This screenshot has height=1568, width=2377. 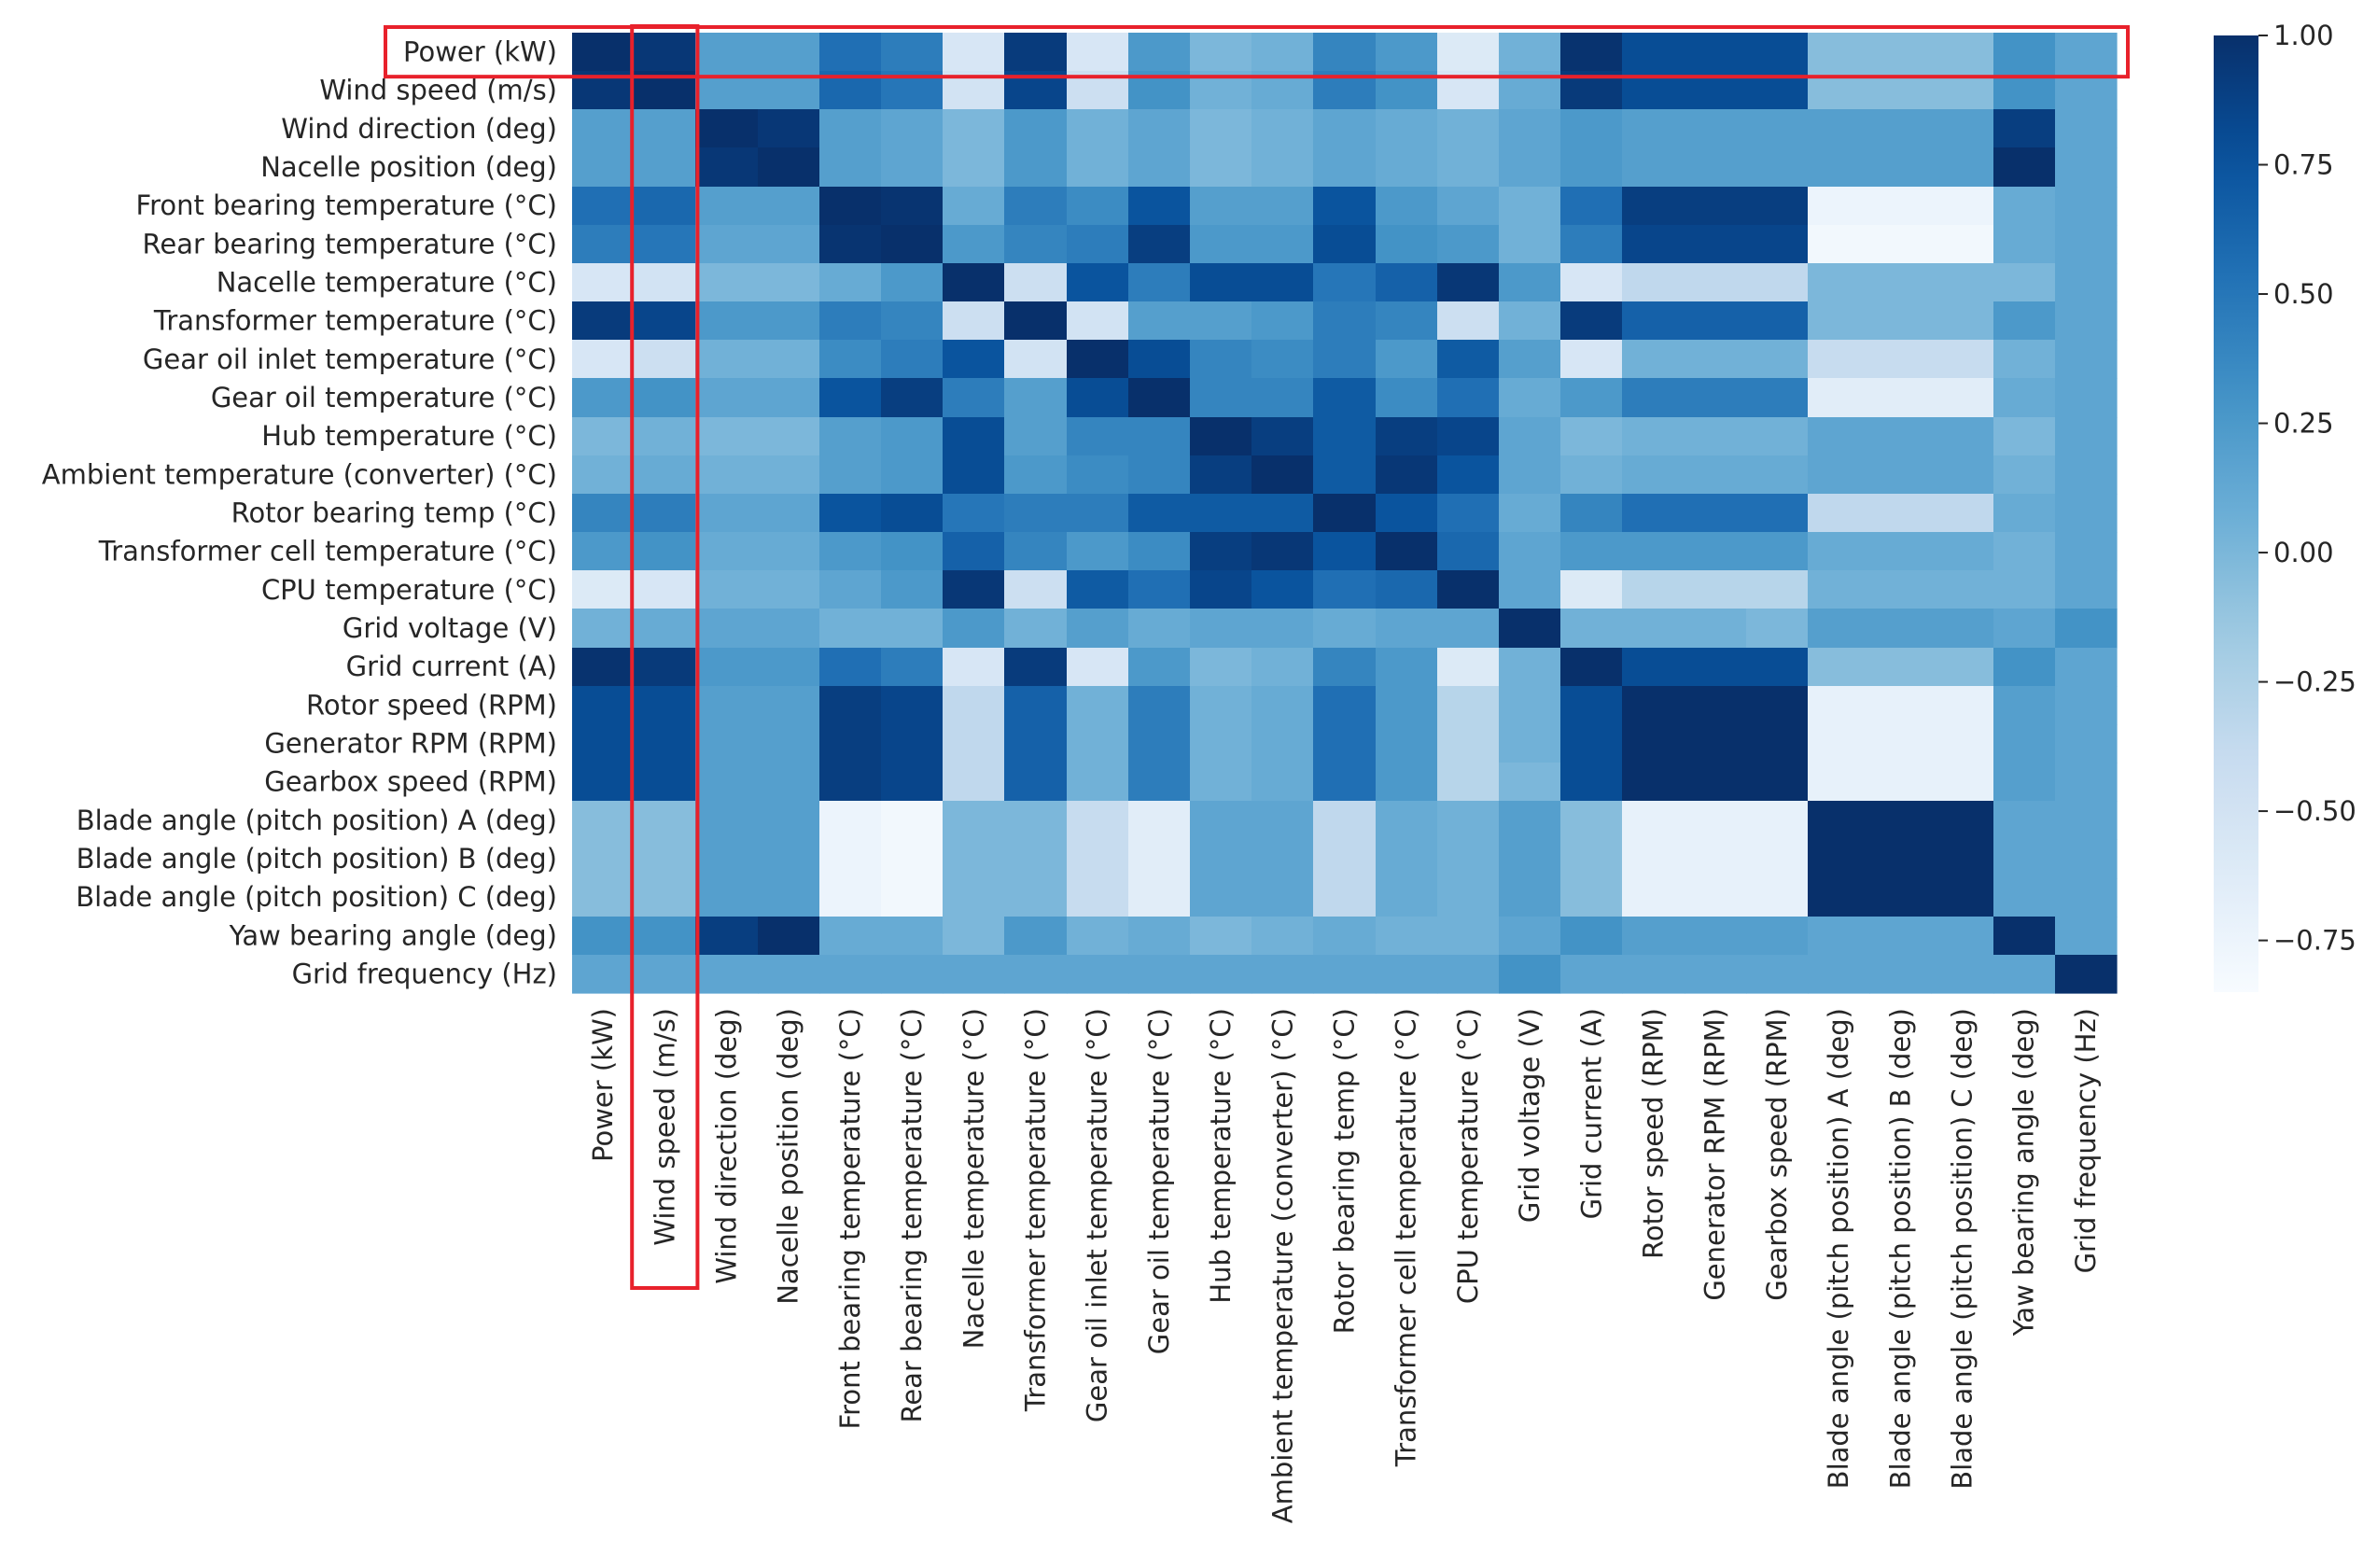 I want to click on colorbar-tick-label: 0.00, so click(x=2303, y=552).